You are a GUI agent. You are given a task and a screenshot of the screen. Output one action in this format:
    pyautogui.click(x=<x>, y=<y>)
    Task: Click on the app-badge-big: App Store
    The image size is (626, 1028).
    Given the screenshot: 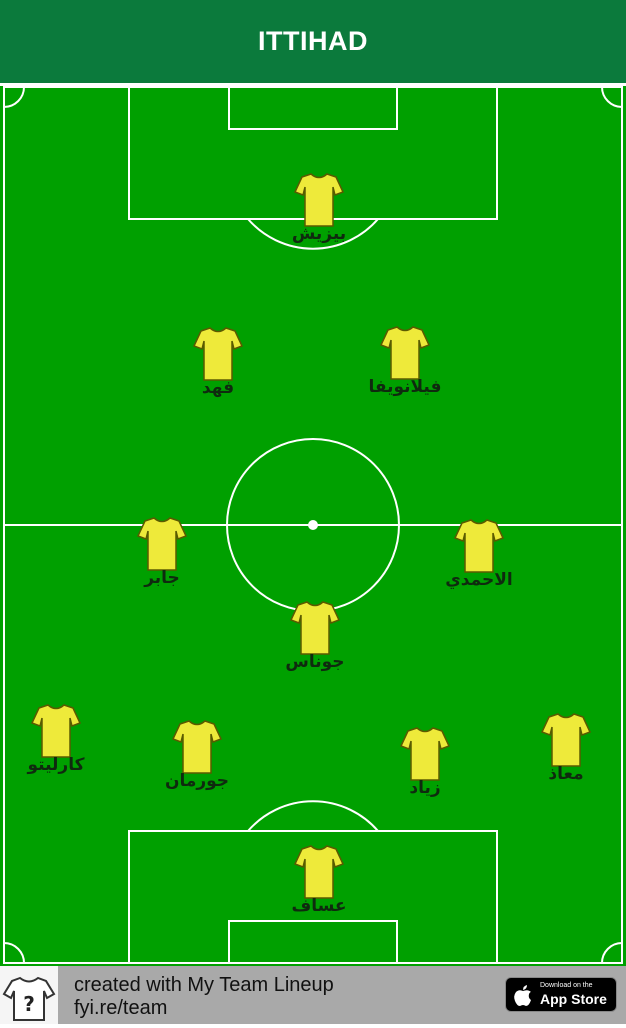 What is the action you would take?
    pyautogui.click(x=573, y=999)
    